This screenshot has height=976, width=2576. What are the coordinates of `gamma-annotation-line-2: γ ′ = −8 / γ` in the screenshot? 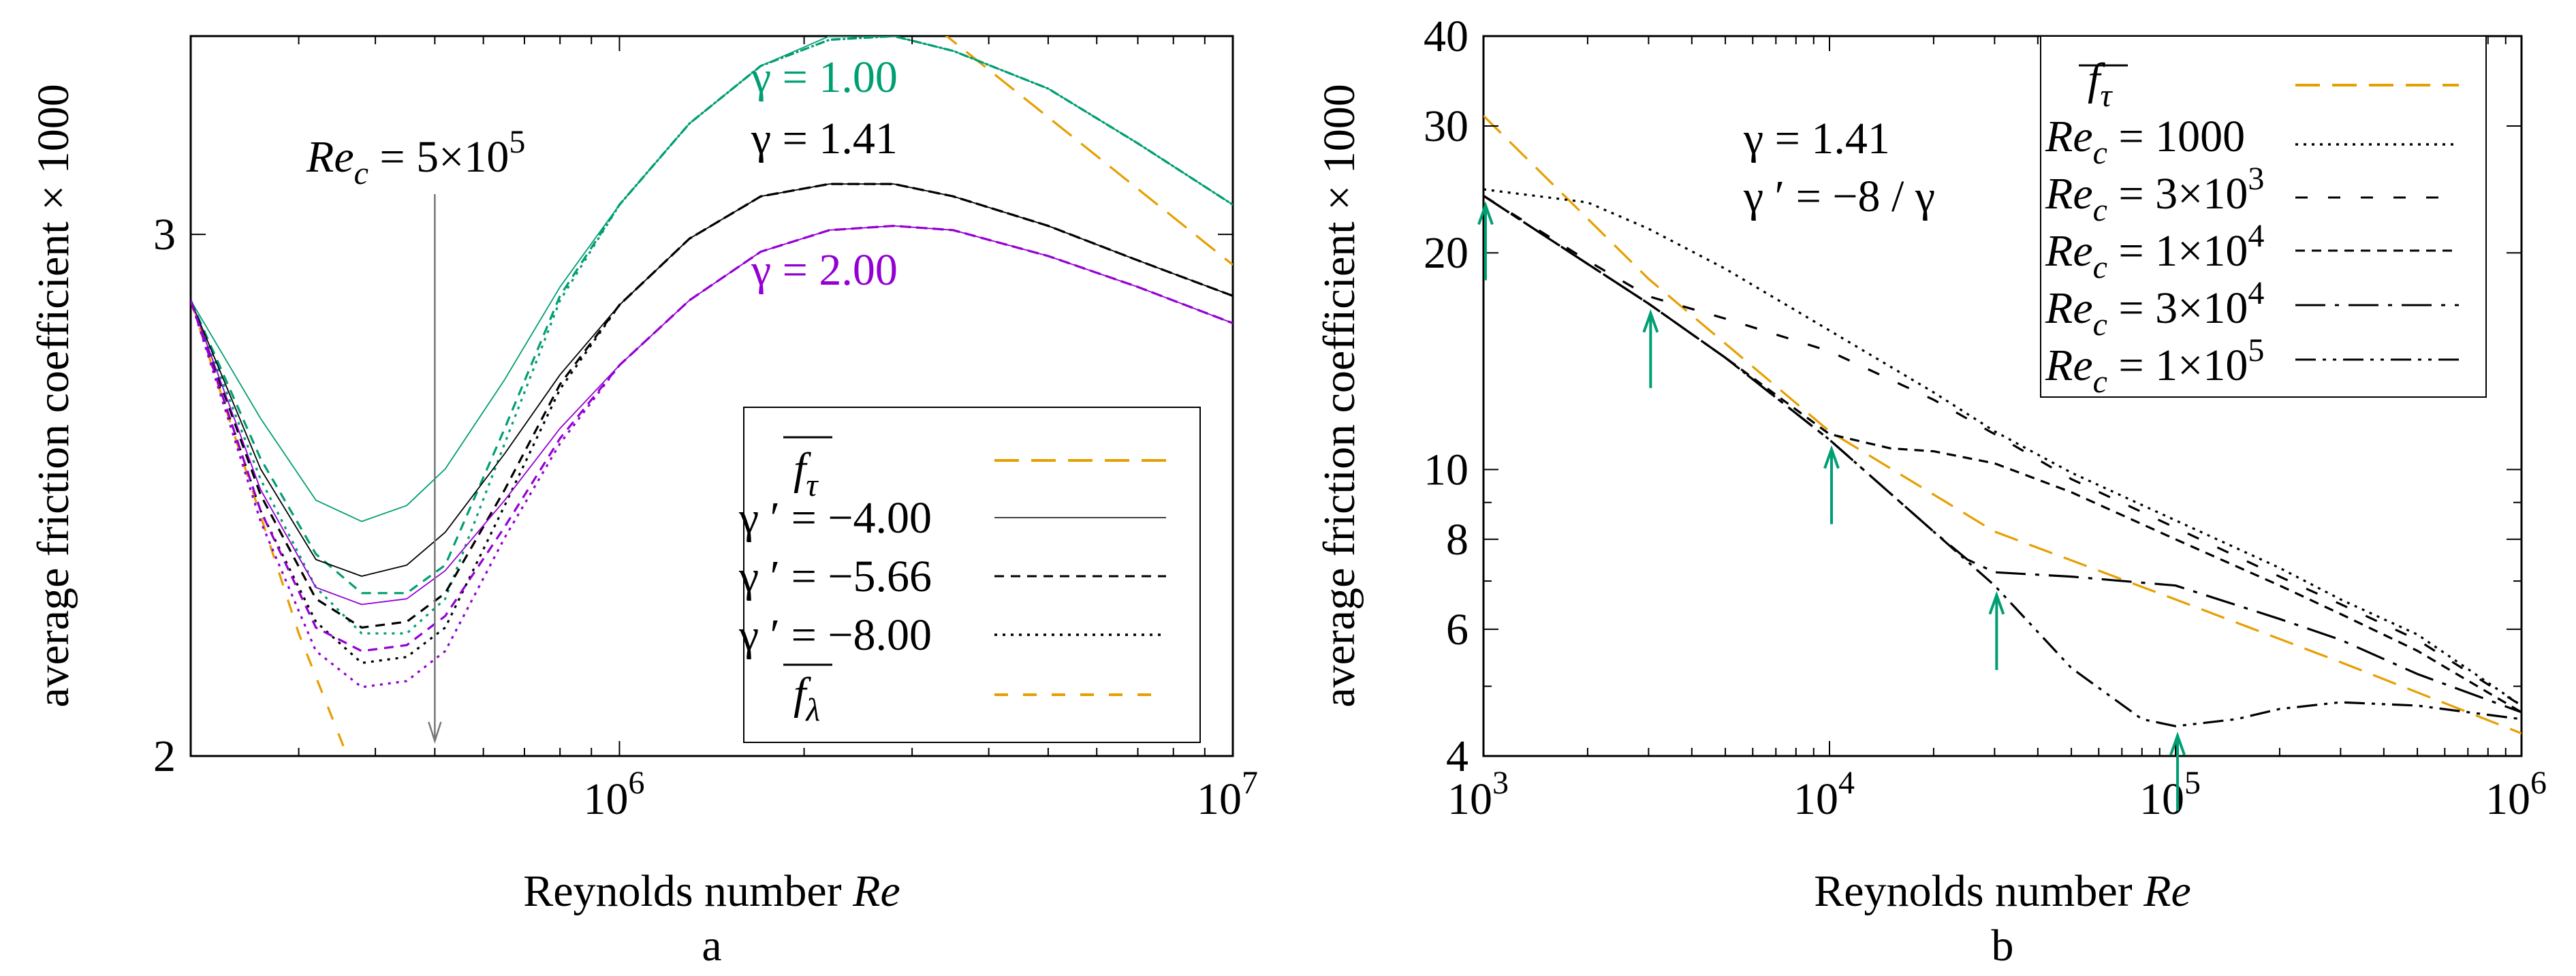 It's located at (1839, 197).